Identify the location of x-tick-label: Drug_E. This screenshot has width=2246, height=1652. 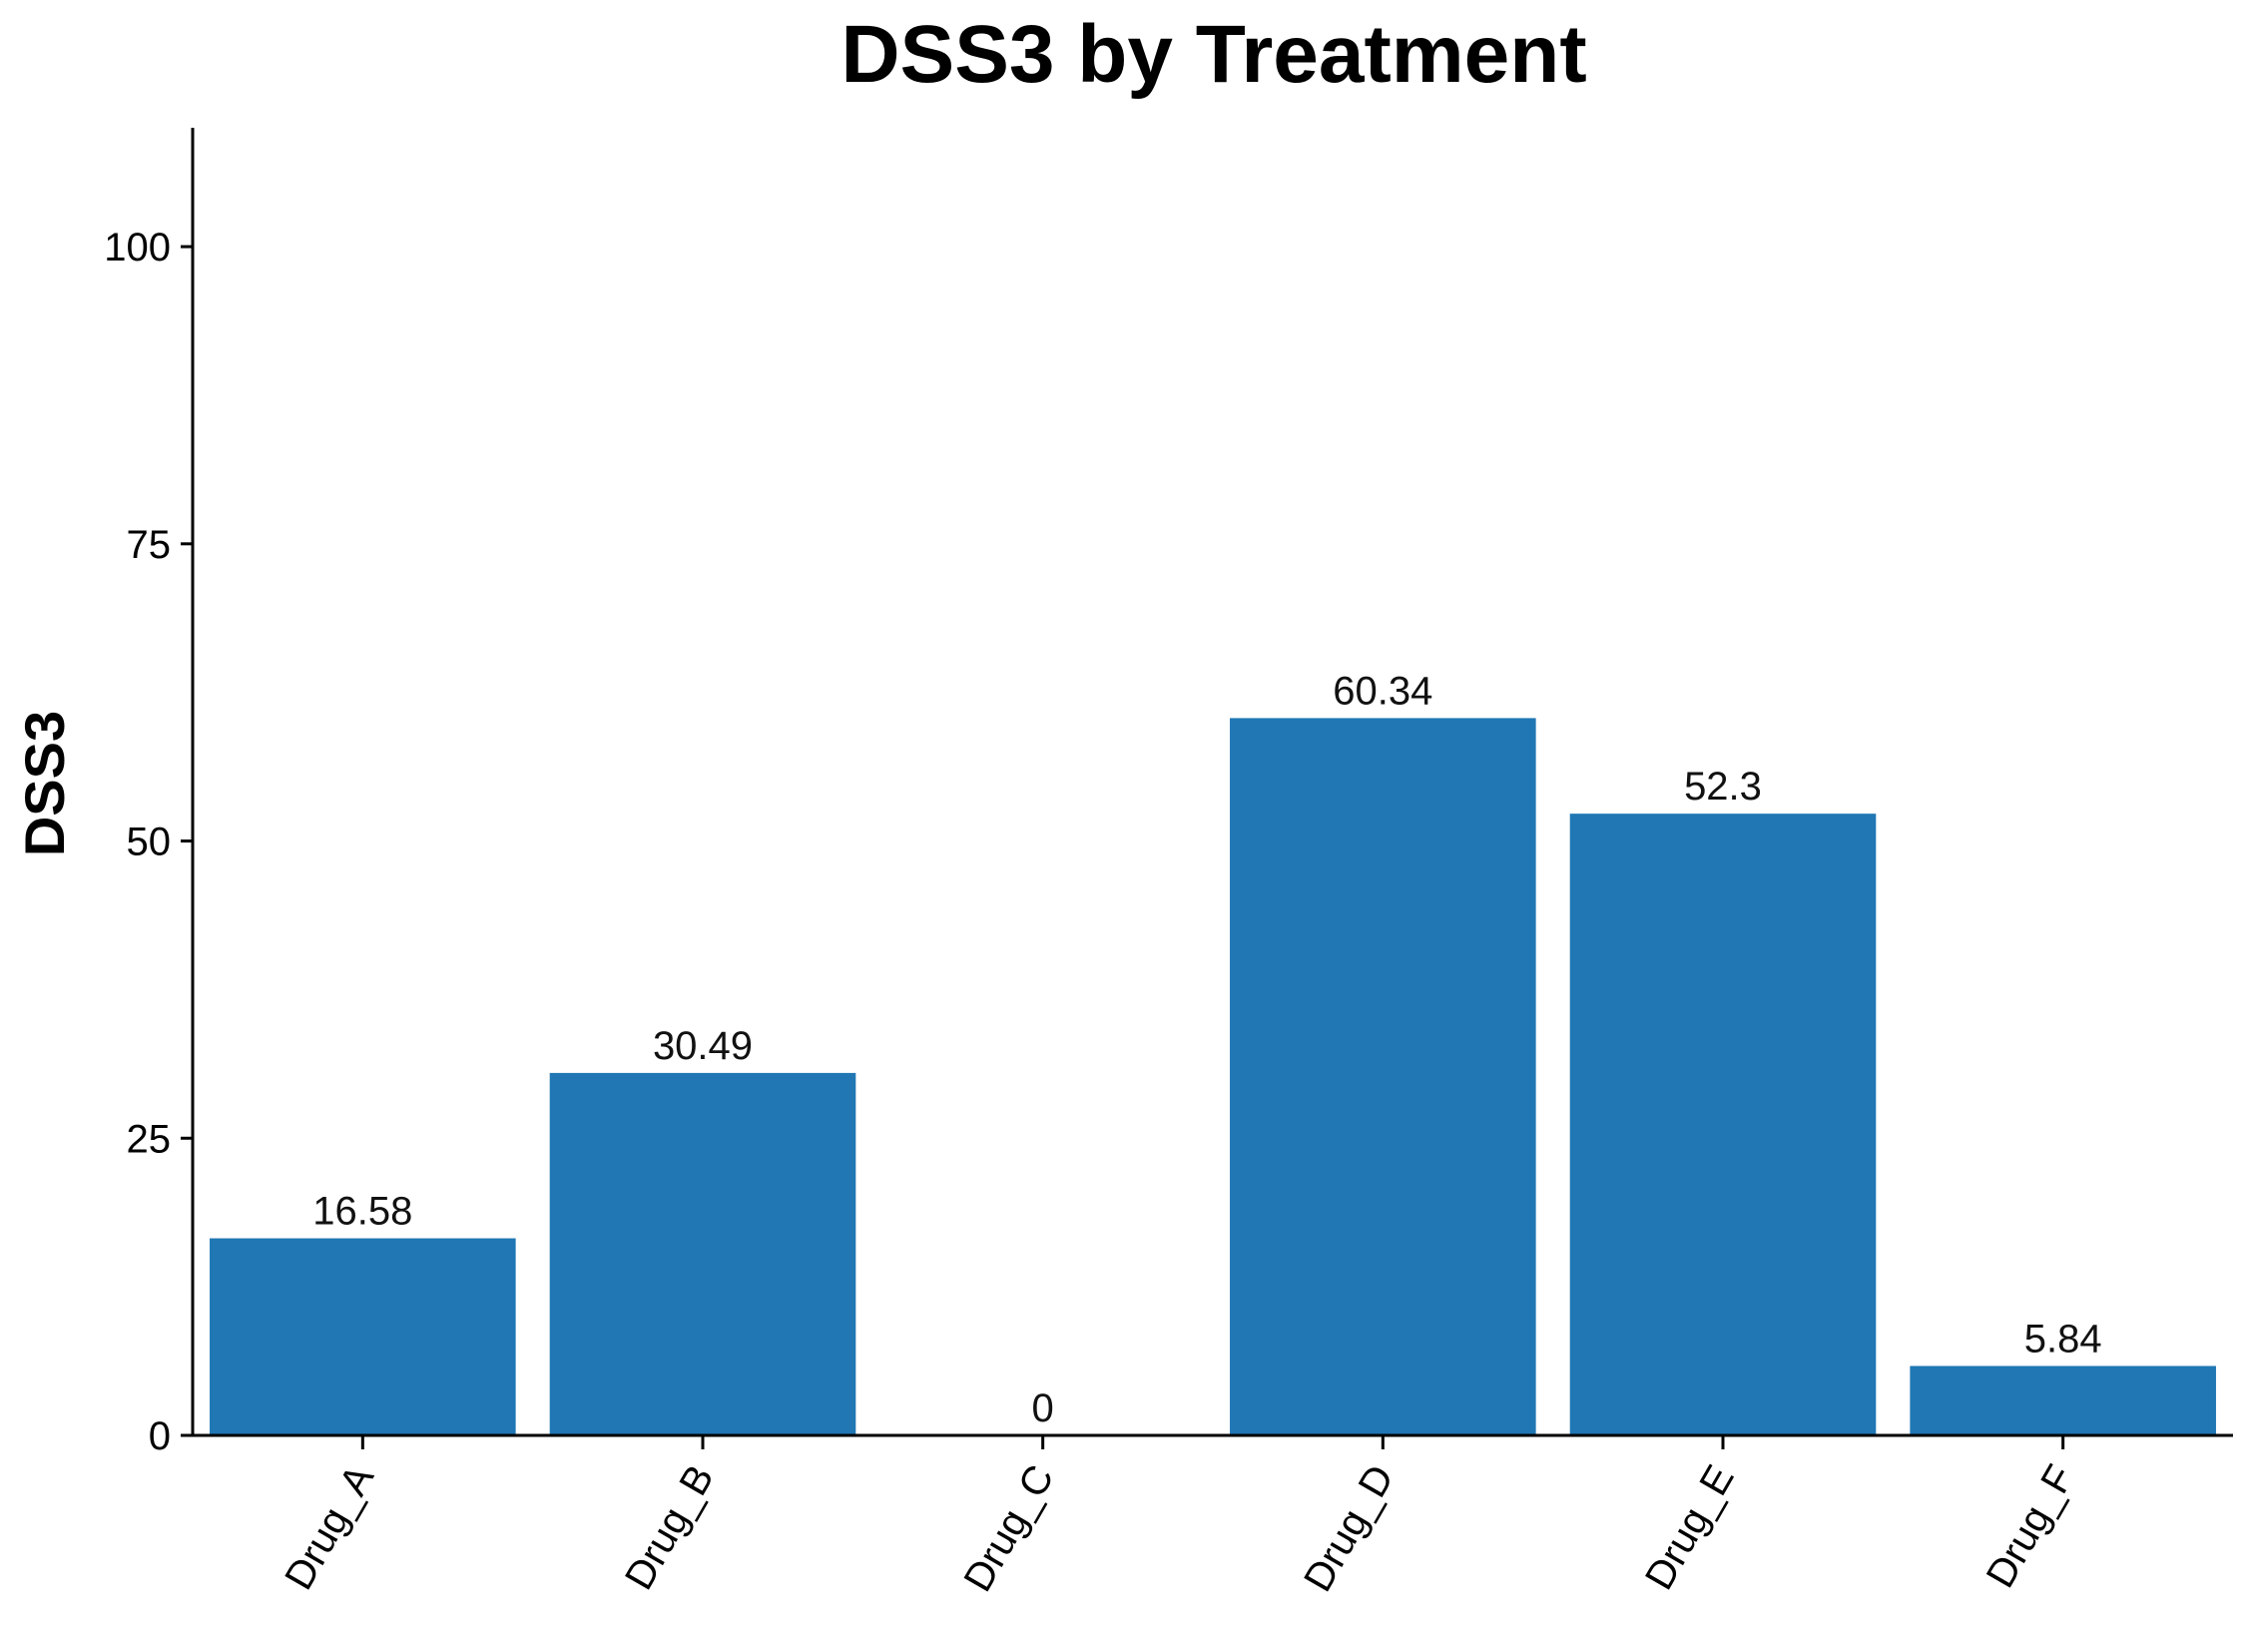
(1690, 1527).